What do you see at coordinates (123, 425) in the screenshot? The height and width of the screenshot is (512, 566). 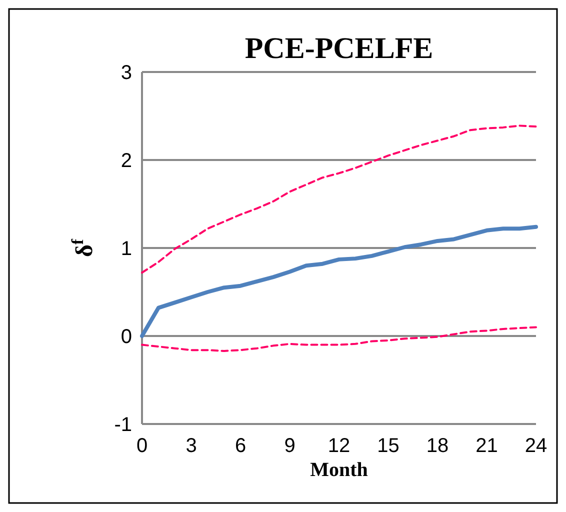 I see `y-tick-label: -1` at bounding box center [123, 425].